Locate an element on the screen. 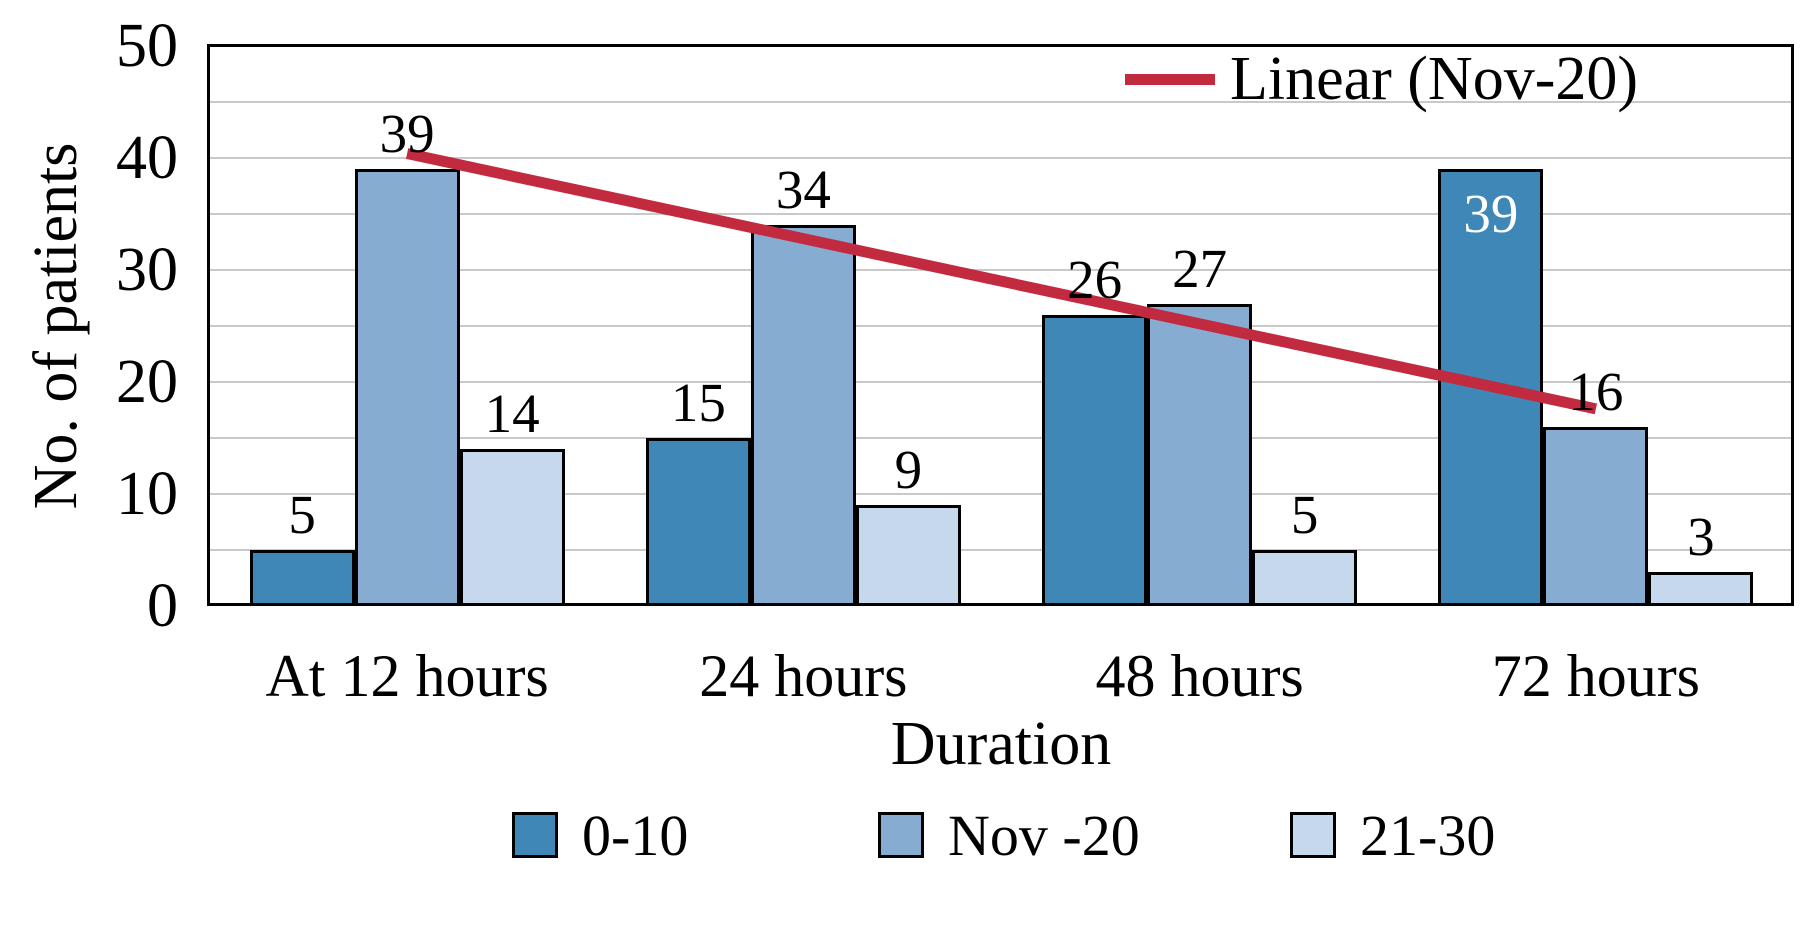 The height and width of the screenshot is (937, 1800). y-axis-tick-label: 50 is located at coordinates (147, 46).